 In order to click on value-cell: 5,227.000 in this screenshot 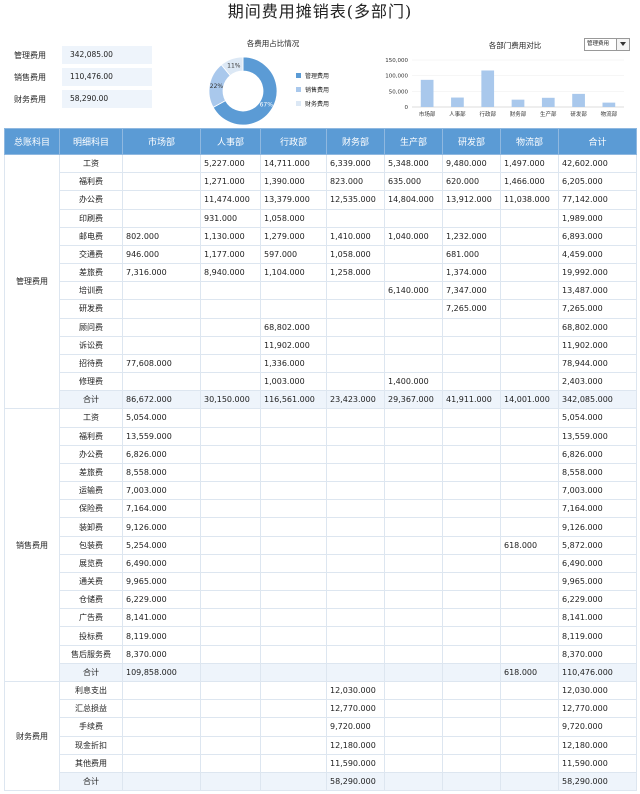, I will do `click(230, 163)`.